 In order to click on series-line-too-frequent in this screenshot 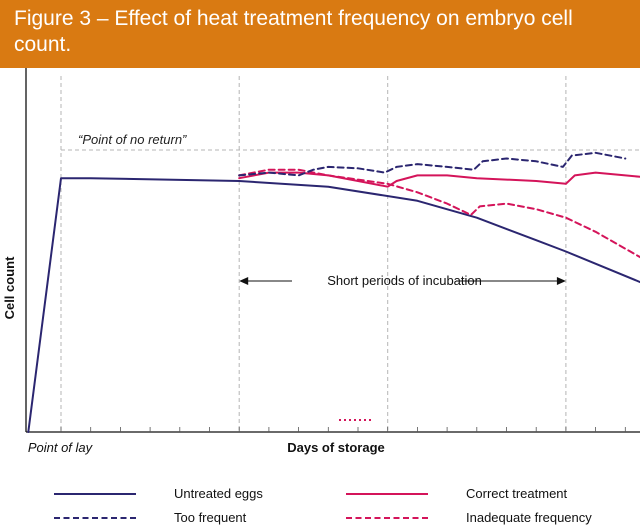, I will do `click(432, 164)`.